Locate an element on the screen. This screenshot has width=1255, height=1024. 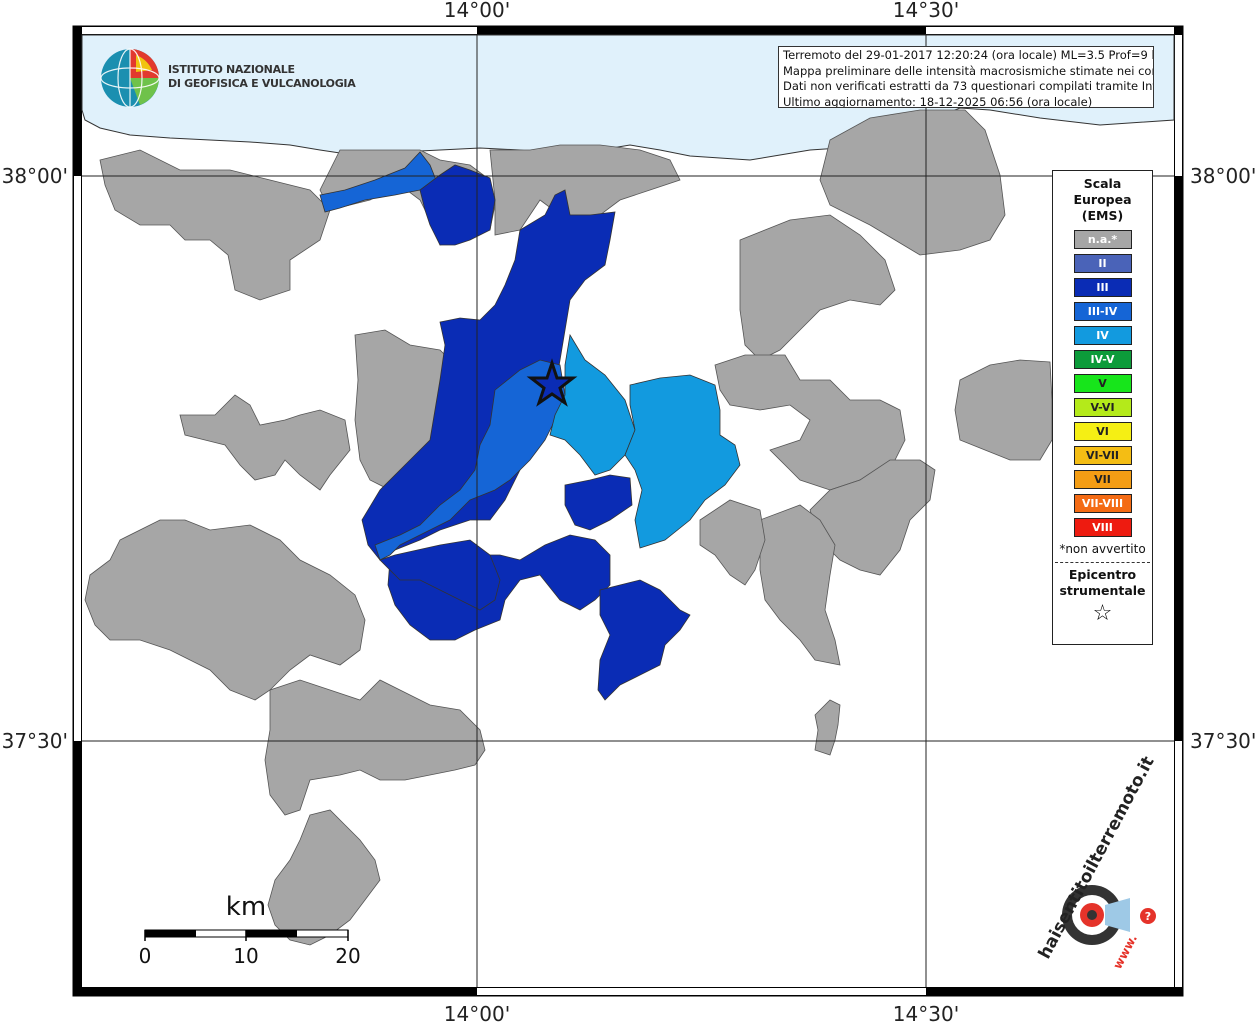
legend-title: Scala Europea (EMS) is located at coordinates (1102, 200).